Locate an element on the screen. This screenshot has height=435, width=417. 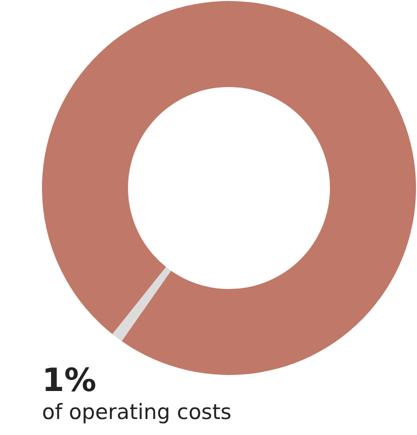
text: 1% is located at coordinates (70, 380).